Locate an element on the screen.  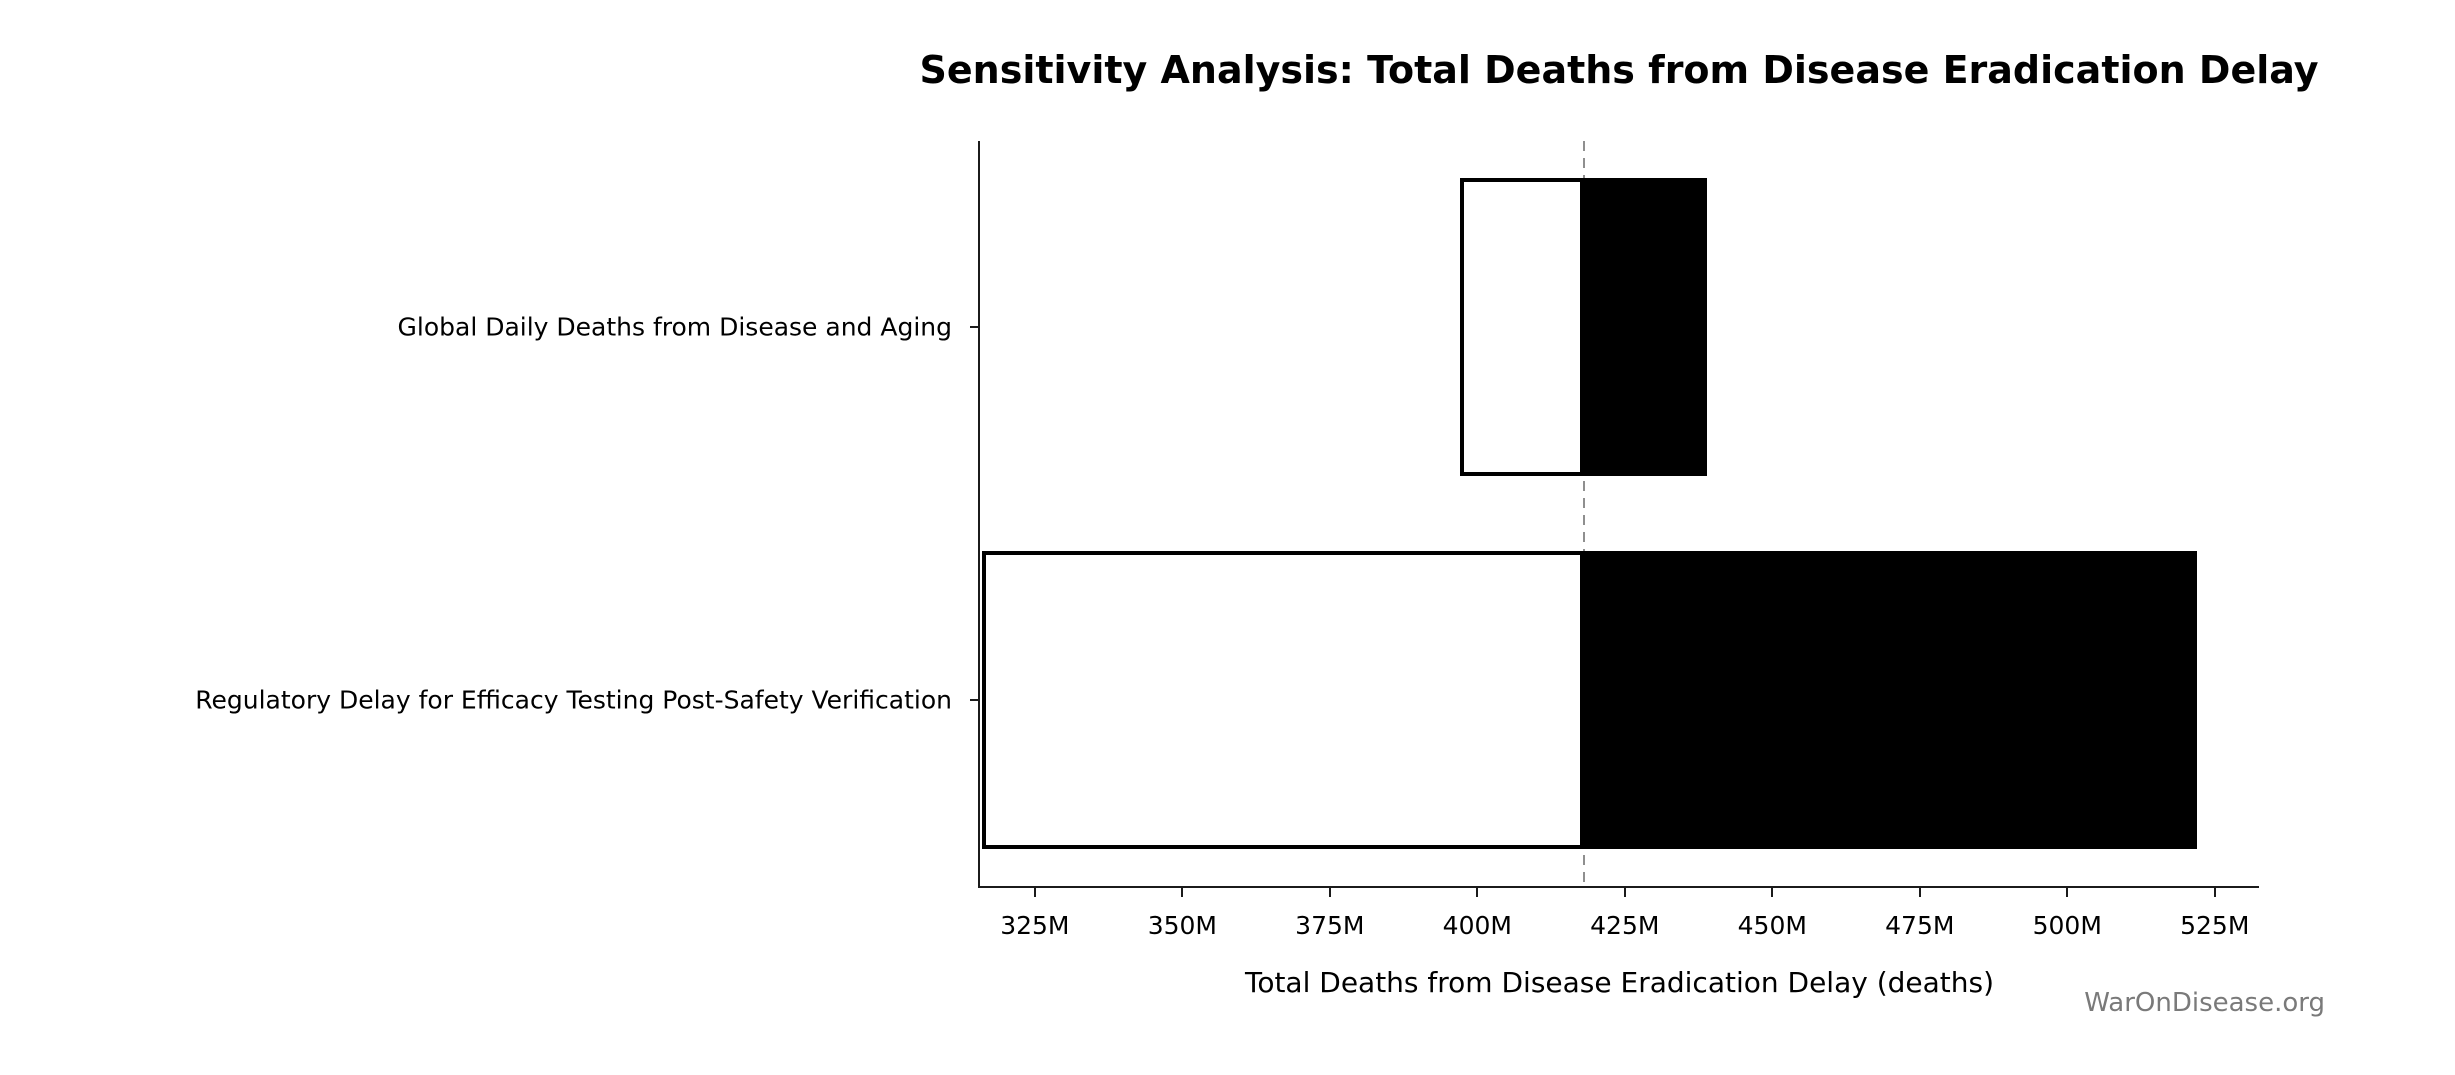
x-axis-tick-label: 400M is located at coordinates (1477, 925).